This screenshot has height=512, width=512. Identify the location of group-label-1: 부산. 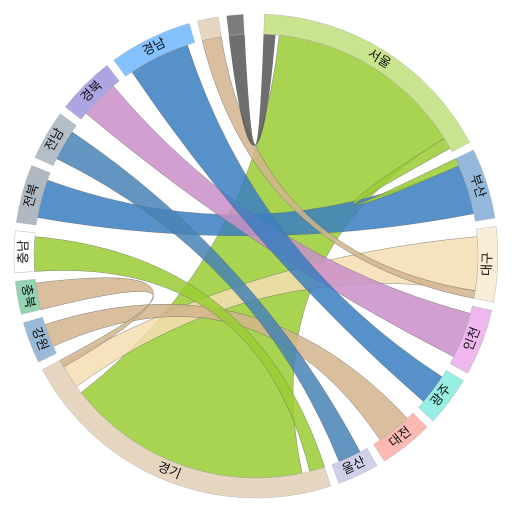
(478, 186).